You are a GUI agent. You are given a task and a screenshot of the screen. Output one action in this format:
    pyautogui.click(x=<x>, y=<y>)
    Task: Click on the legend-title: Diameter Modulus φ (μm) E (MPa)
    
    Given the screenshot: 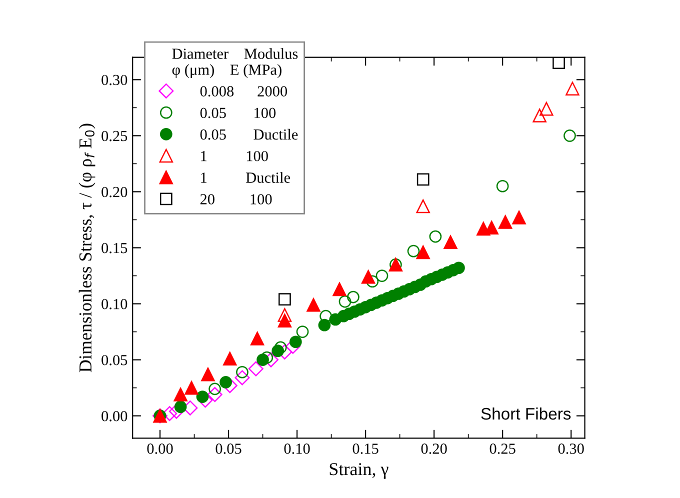 What is the action you would take?
    pyautogui.click(x=235, y=63)
    